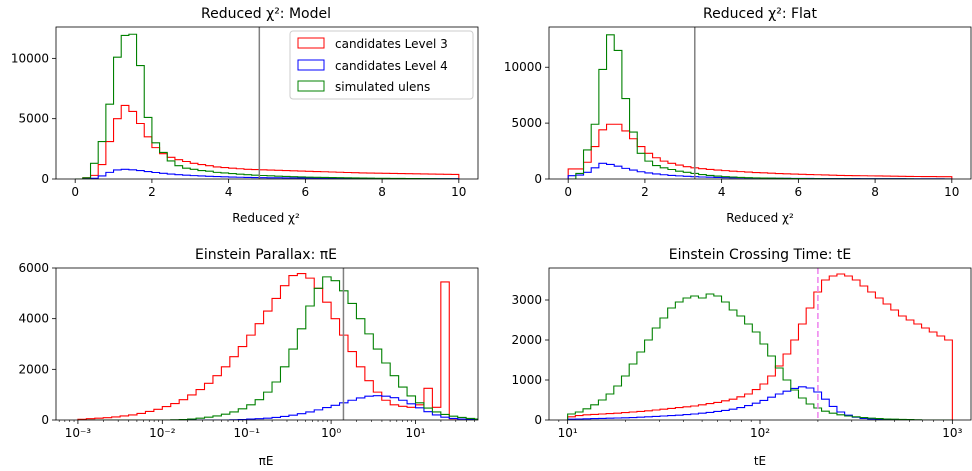 This screenshot has height=471, width=972. I want to click on legend-swatch-green, so click(311, 86).